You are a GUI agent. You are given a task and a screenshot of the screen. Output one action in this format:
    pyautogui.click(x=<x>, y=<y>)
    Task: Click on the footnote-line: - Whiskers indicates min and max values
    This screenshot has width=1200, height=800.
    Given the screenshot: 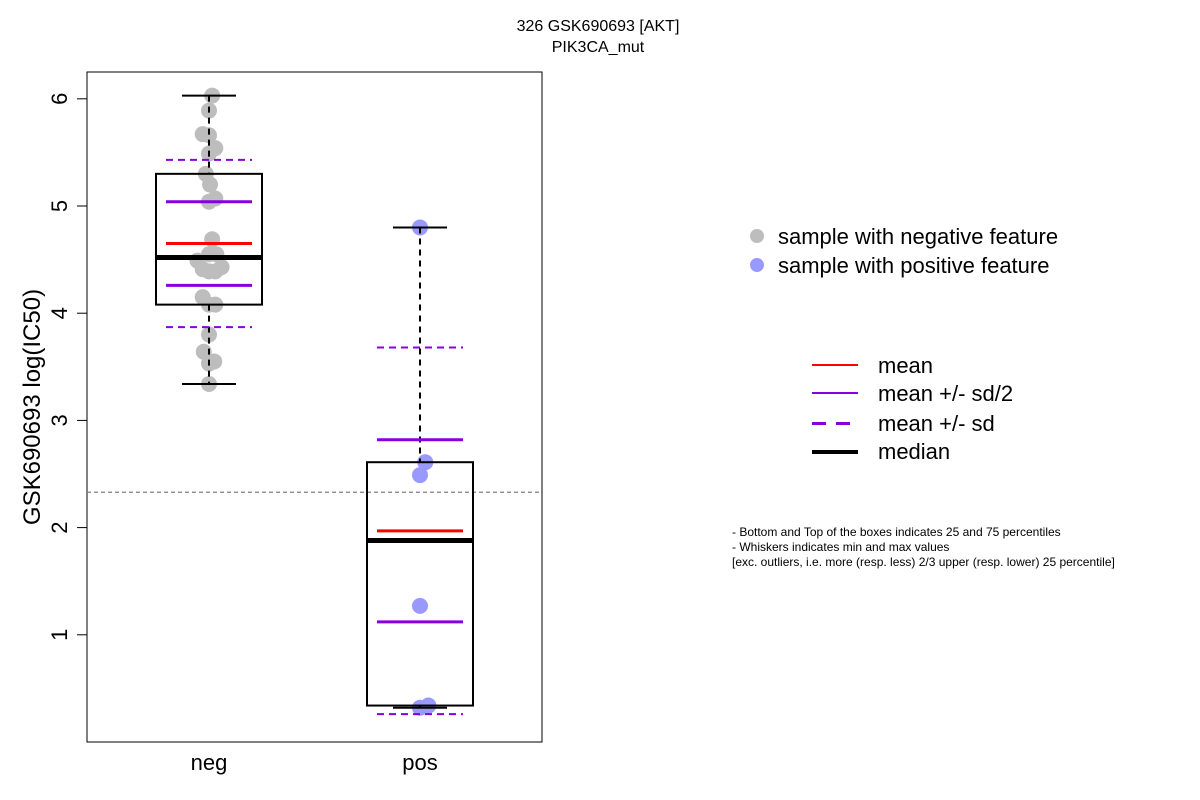 What is the action you would take?
    pyautogui.click(x=841, y=547)
    